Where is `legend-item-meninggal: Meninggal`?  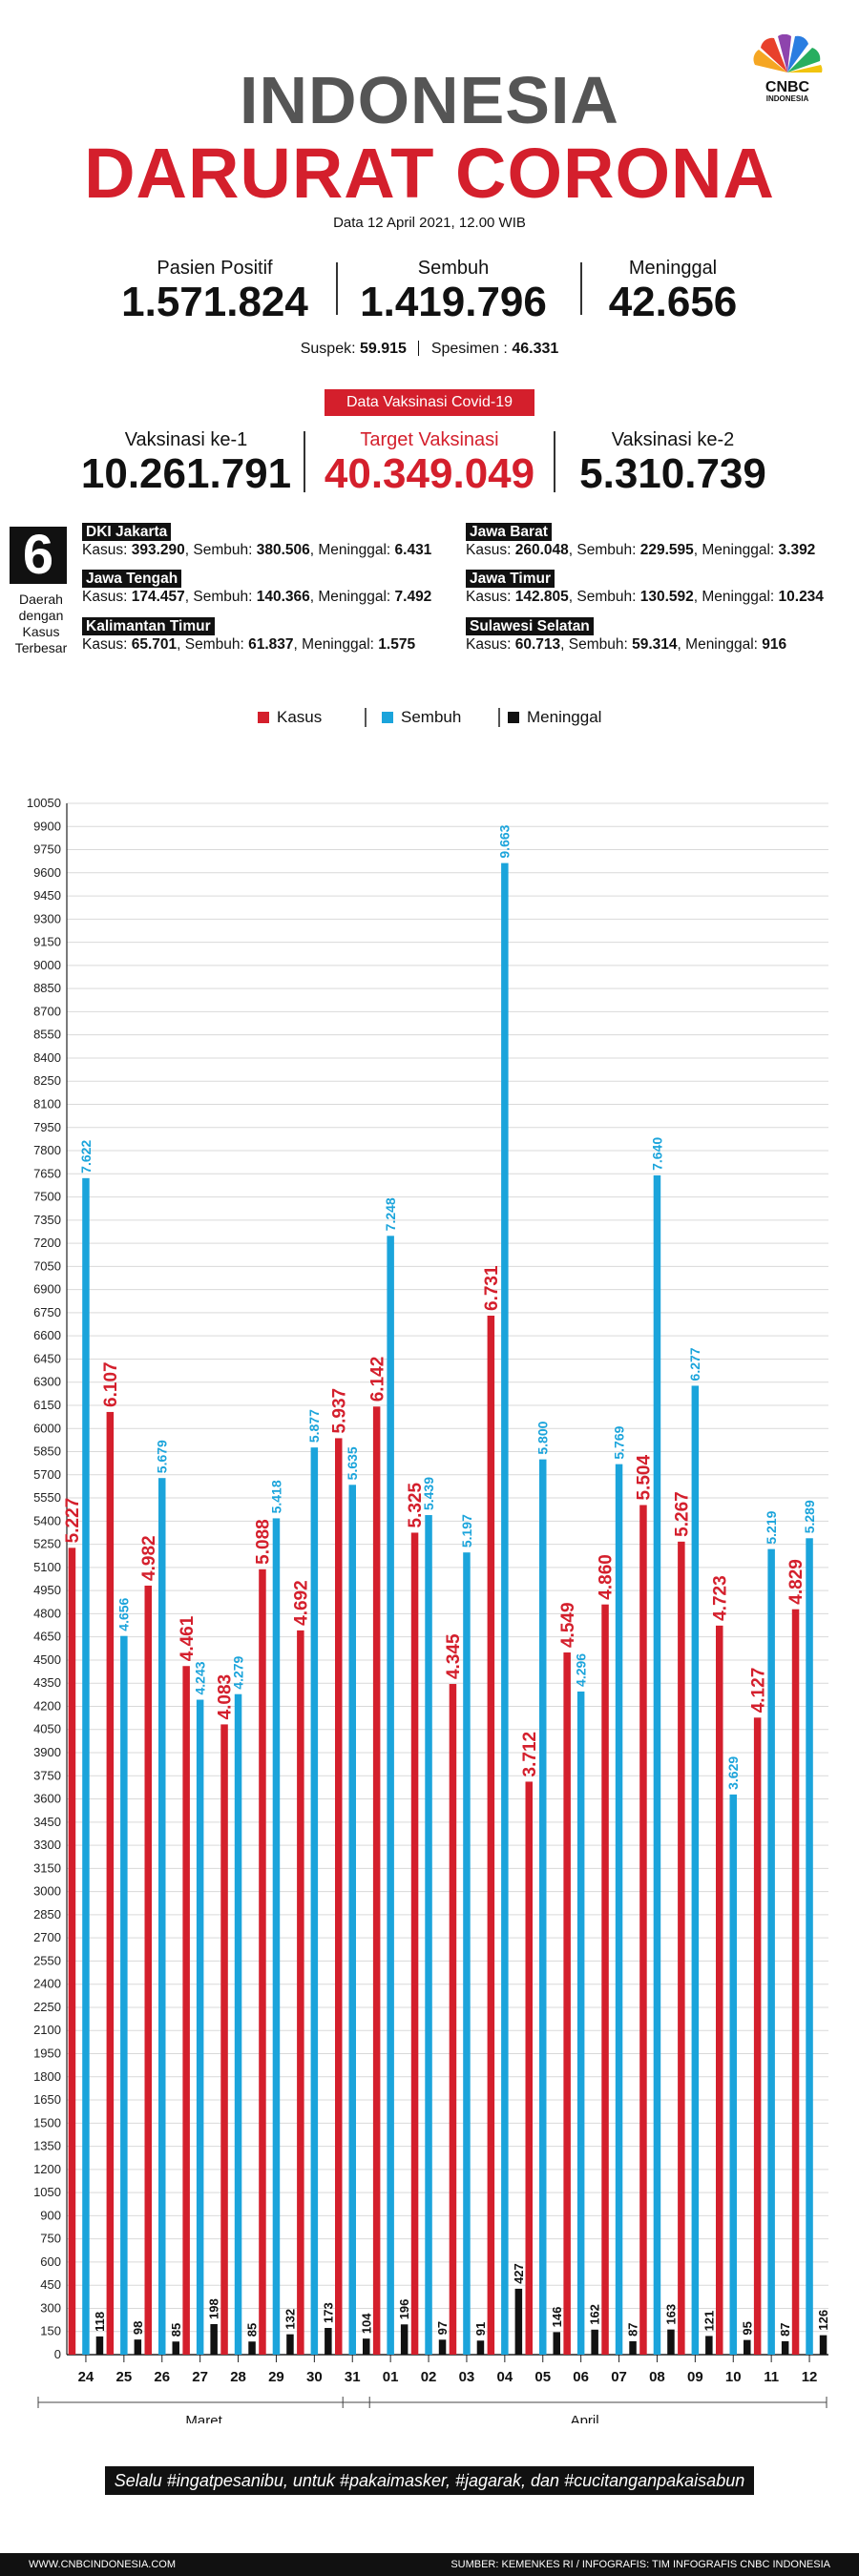 legend-item-meninggal: Meninggal is located at coordinates (554, 717).